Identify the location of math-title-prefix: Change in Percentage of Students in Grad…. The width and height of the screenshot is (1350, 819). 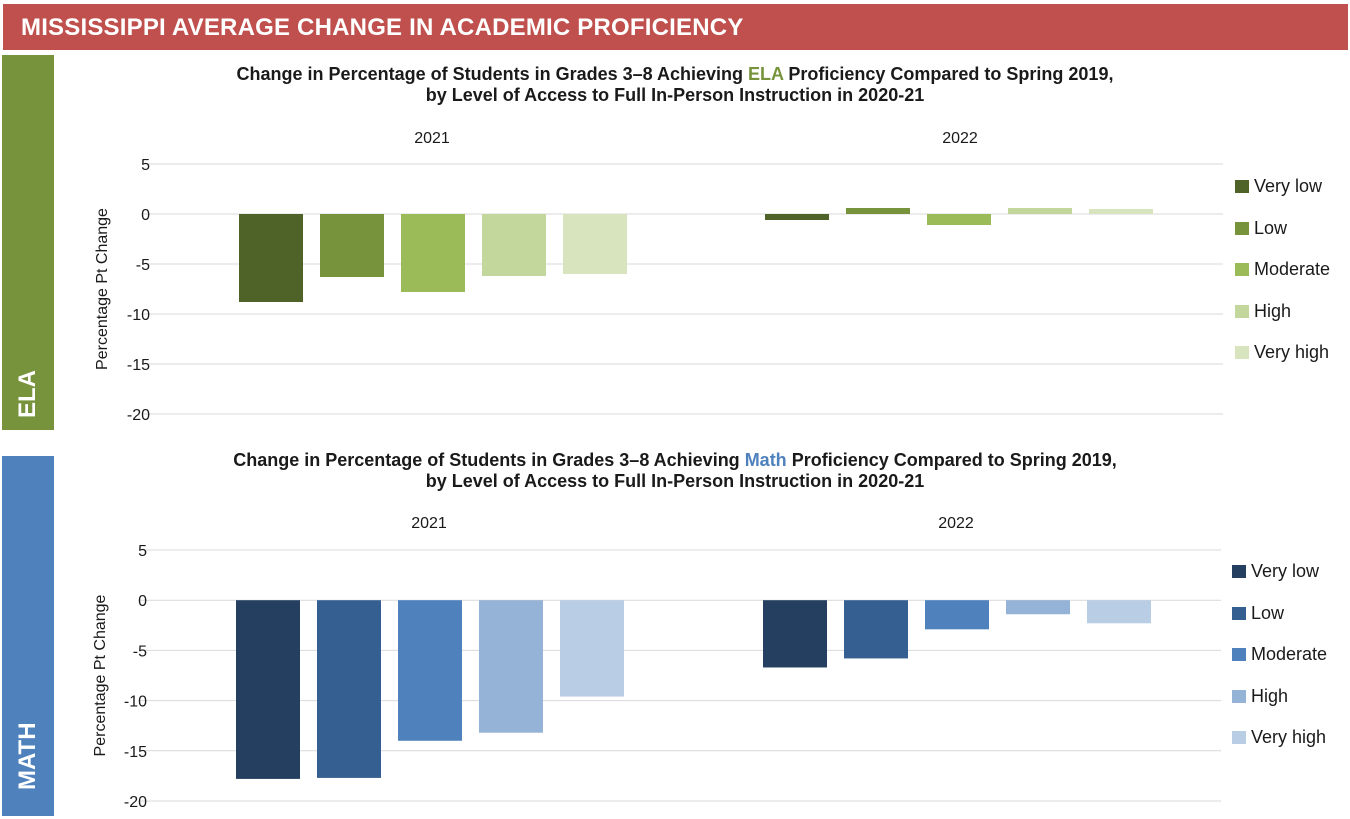
(489, 460).